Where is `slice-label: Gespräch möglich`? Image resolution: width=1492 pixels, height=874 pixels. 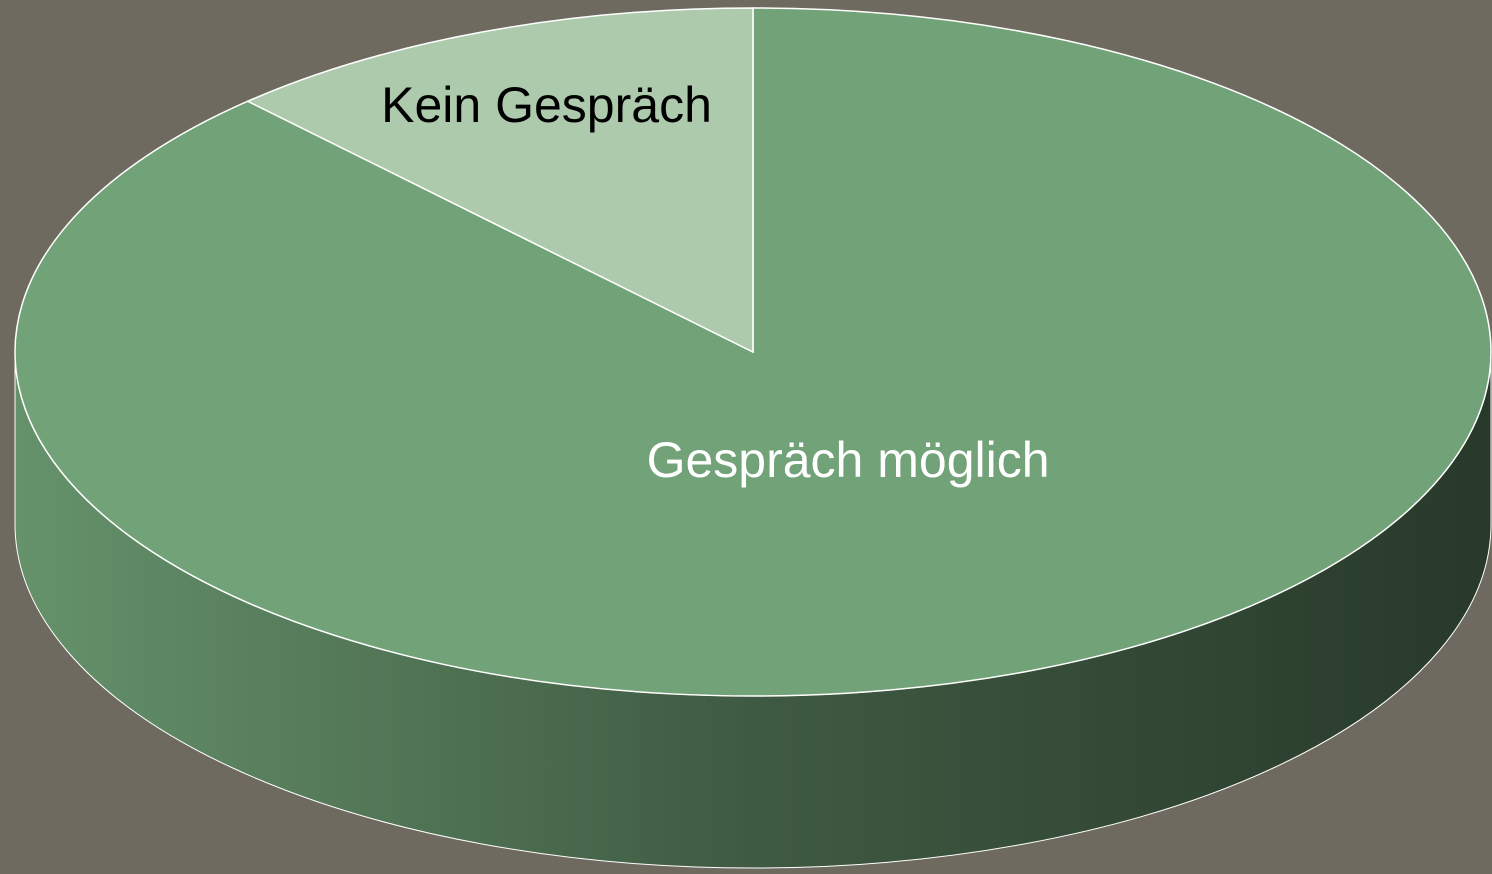 slice-label: Gespräch möglich is located at coordinates (848, 460).